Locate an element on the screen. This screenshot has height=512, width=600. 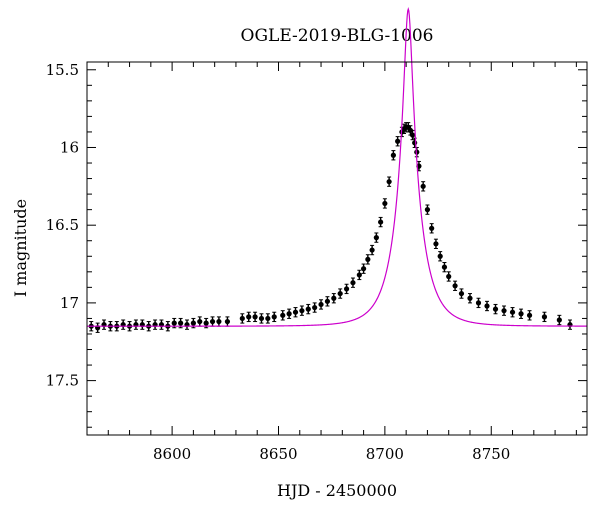
y-tick-label: 16.5 is located at coordinates (62, 225).